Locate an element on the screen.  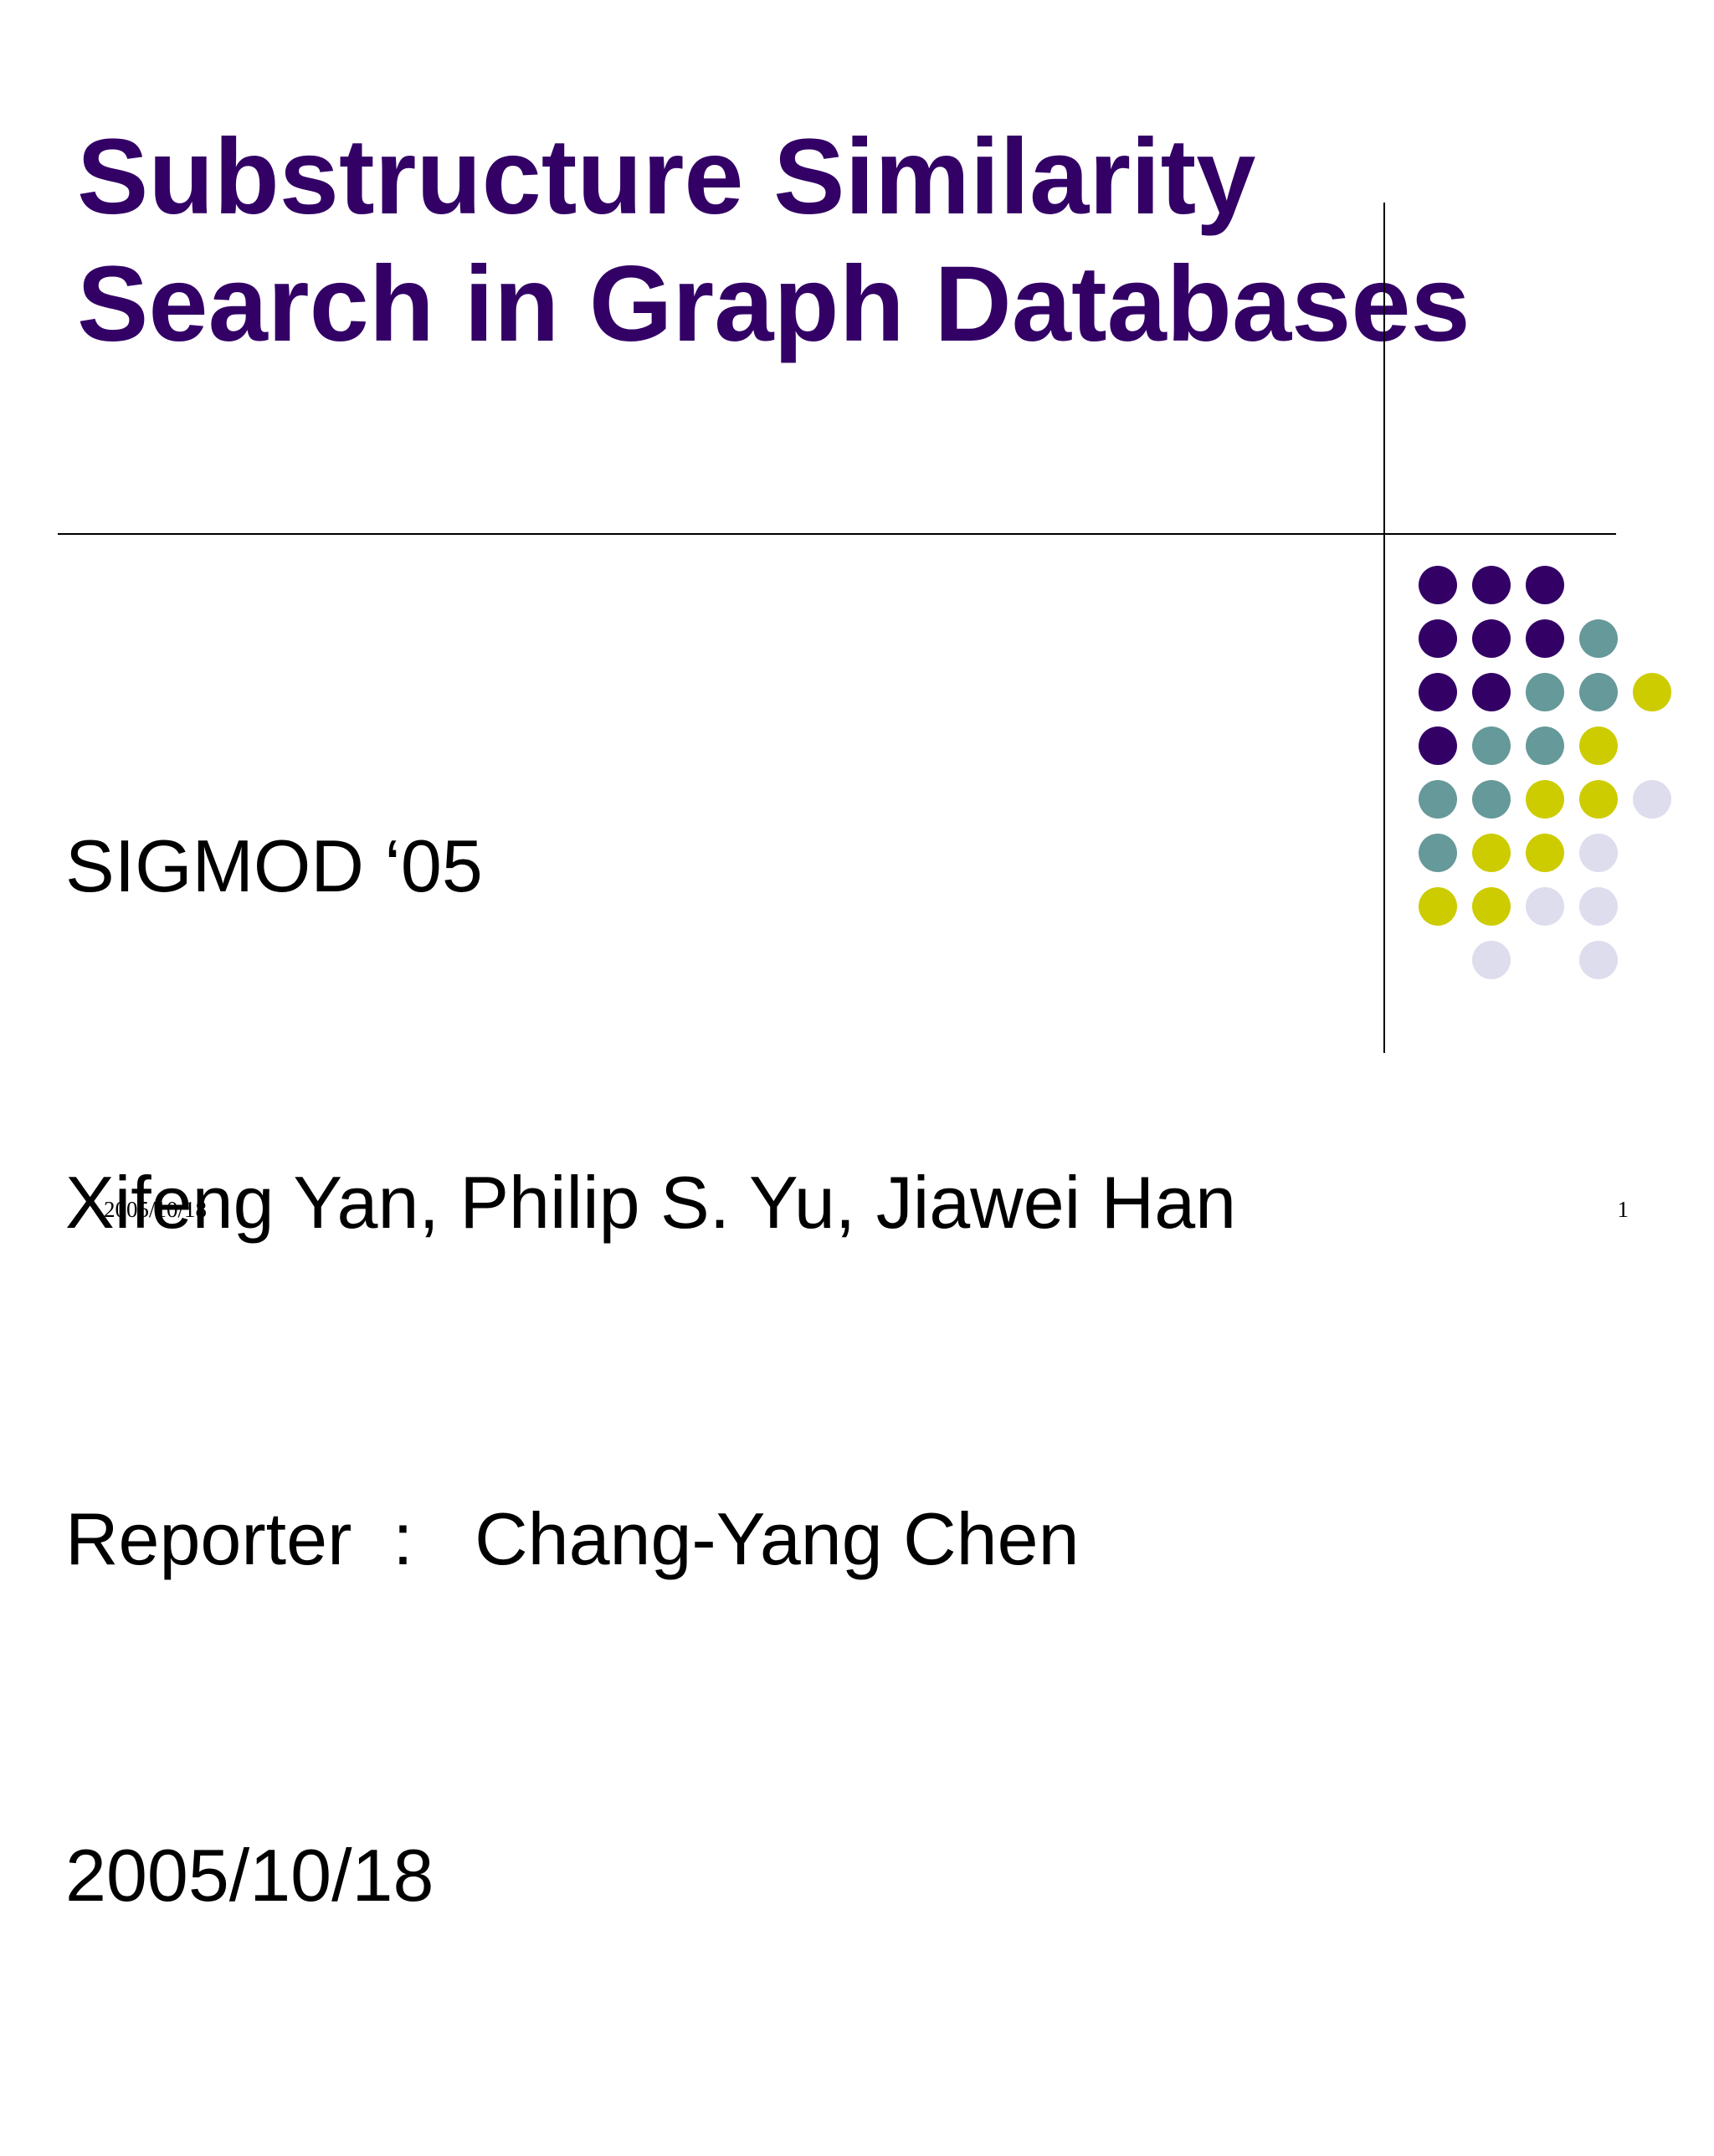
footer-date: 2005/10/18 is located at coordinates (156, 1210).